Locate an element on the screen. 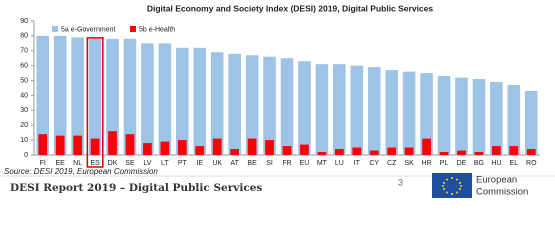 Image resolution: width=555 pixels, height=240 pixels. x-tick-label: IT is located at coordinates (357, 163).